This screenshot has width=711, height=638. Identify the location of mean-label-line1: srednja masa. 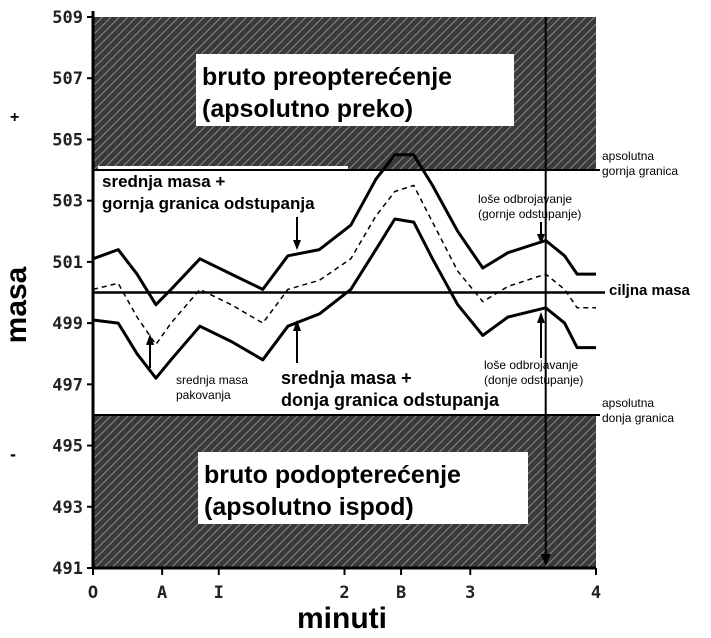
(212, 380).